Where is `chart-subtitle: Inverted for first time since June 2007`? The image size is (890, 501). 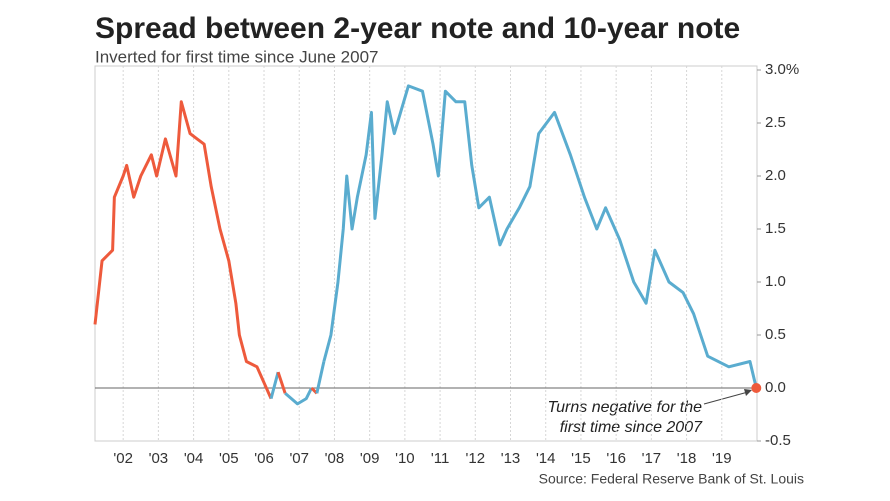
chart-subtitle: Inverted for first time since June 2007 is located at coordinates (236, 56).